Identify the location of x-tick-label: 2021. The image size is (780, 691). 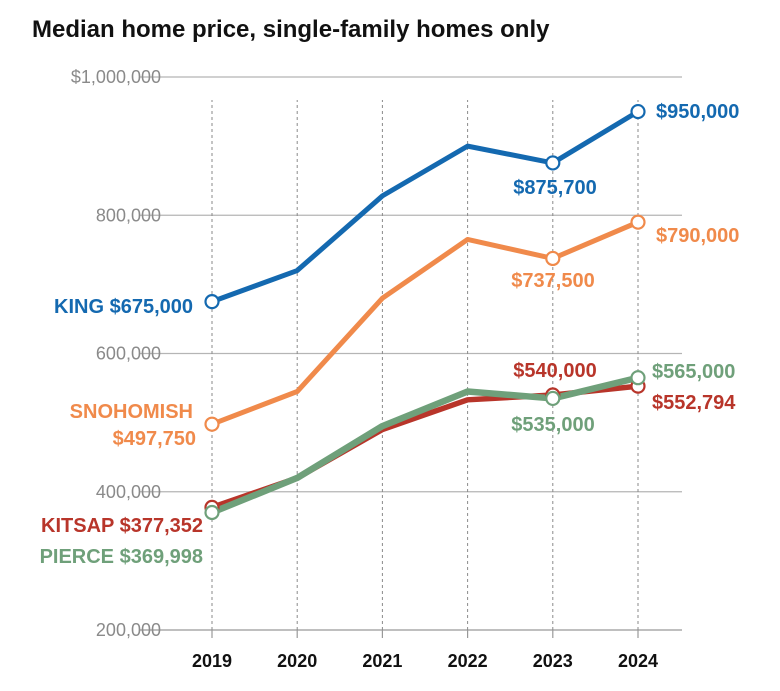
(382, 661).